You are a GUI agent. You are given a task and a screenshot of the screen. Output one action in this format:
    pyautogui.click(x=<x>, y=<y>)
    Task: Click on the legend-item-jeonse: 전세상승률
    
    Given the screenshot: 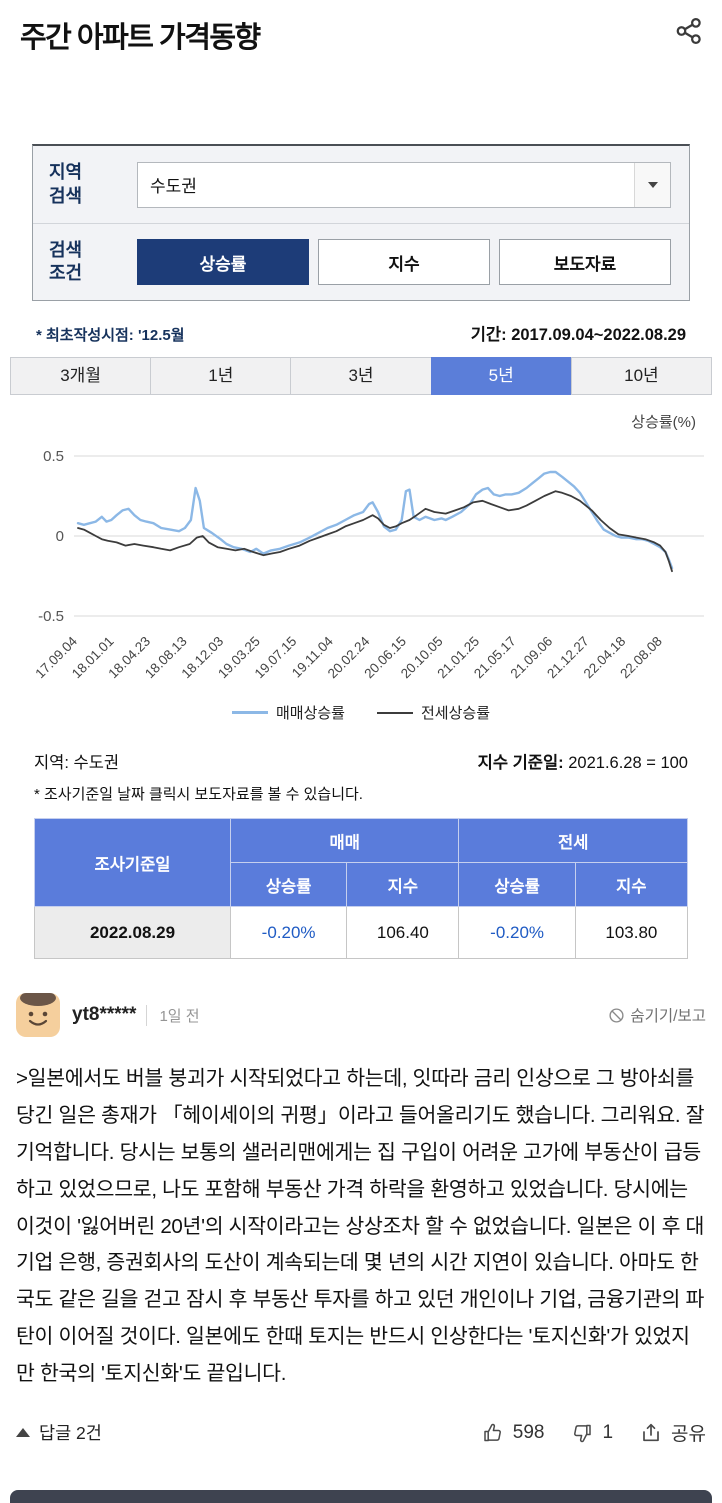 What is the action you would take?
    pyautogui.click(x=433, y=712)
    